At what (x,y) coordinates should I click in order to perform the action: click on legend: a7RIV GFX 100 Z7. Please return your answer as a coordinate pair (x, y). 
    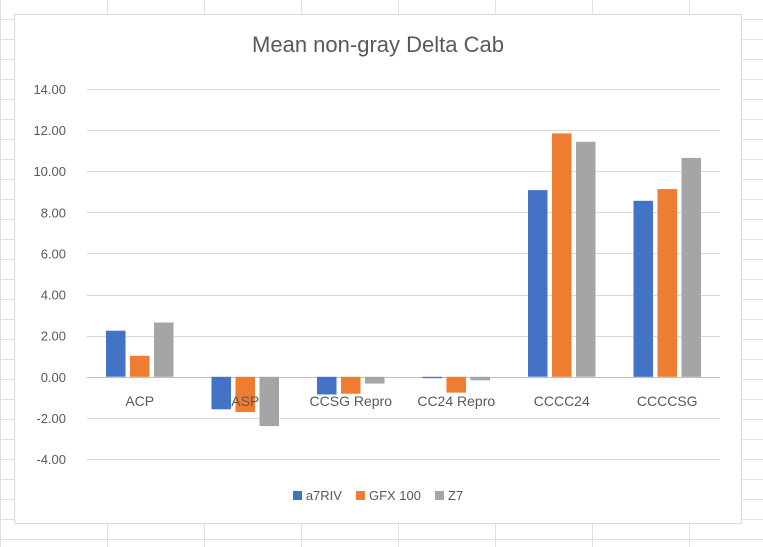
    Looking at the image, I should click on (378, 495).